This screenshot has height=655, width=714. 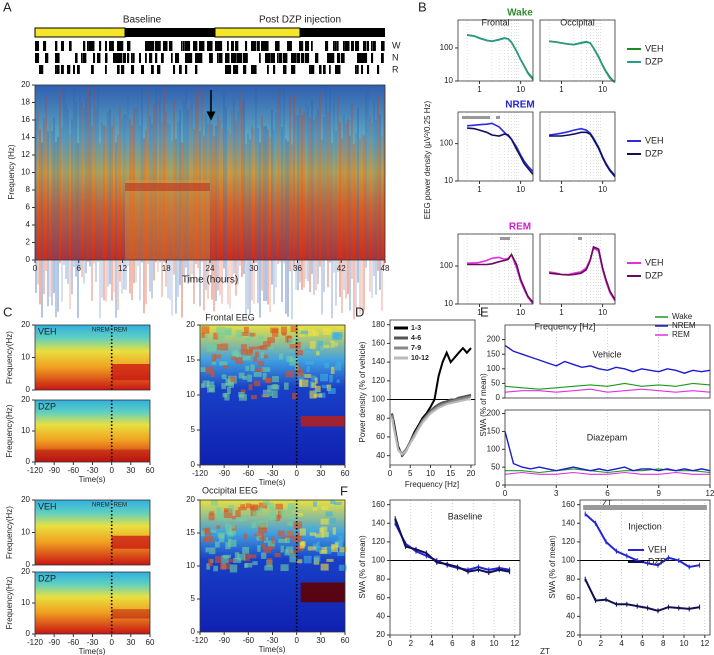 What do you see at coordinates (479, 312) in the screenshot?
I see `x-tick-label: 1` at bounding box center [479, 312].